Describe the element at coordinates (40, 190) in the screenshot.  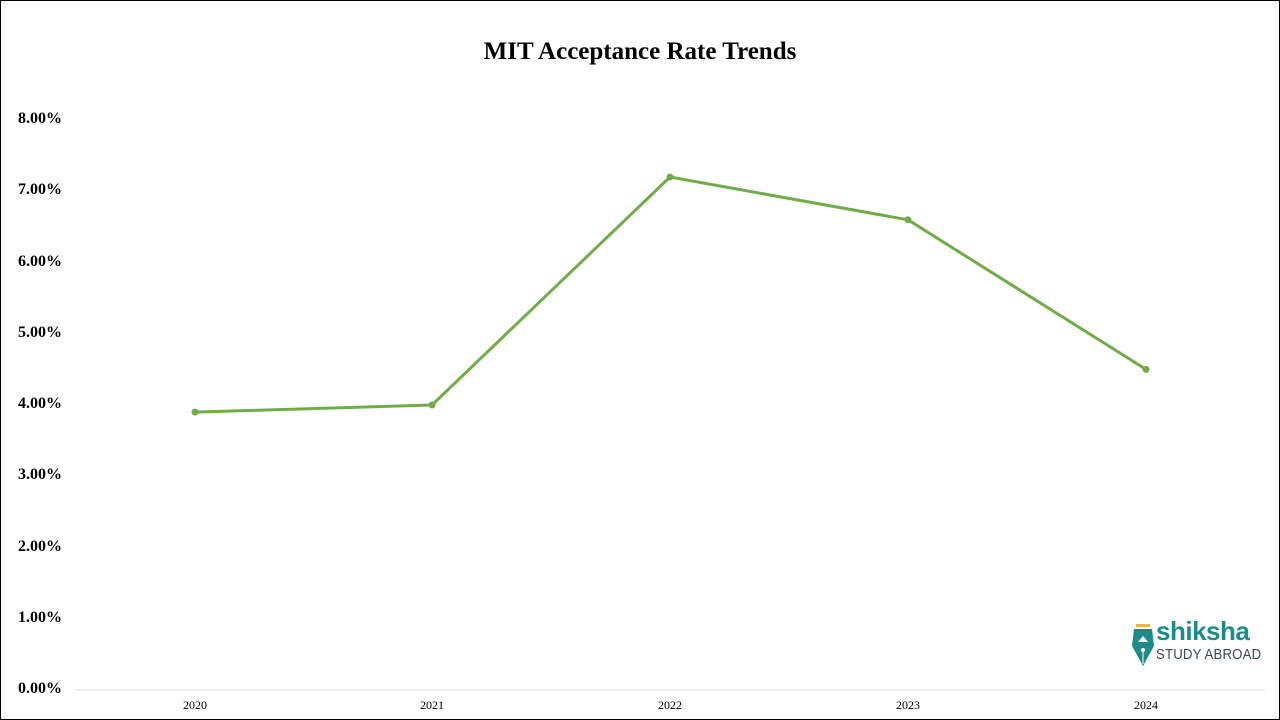
I see `y-tick-label: 7.00%` at that location.